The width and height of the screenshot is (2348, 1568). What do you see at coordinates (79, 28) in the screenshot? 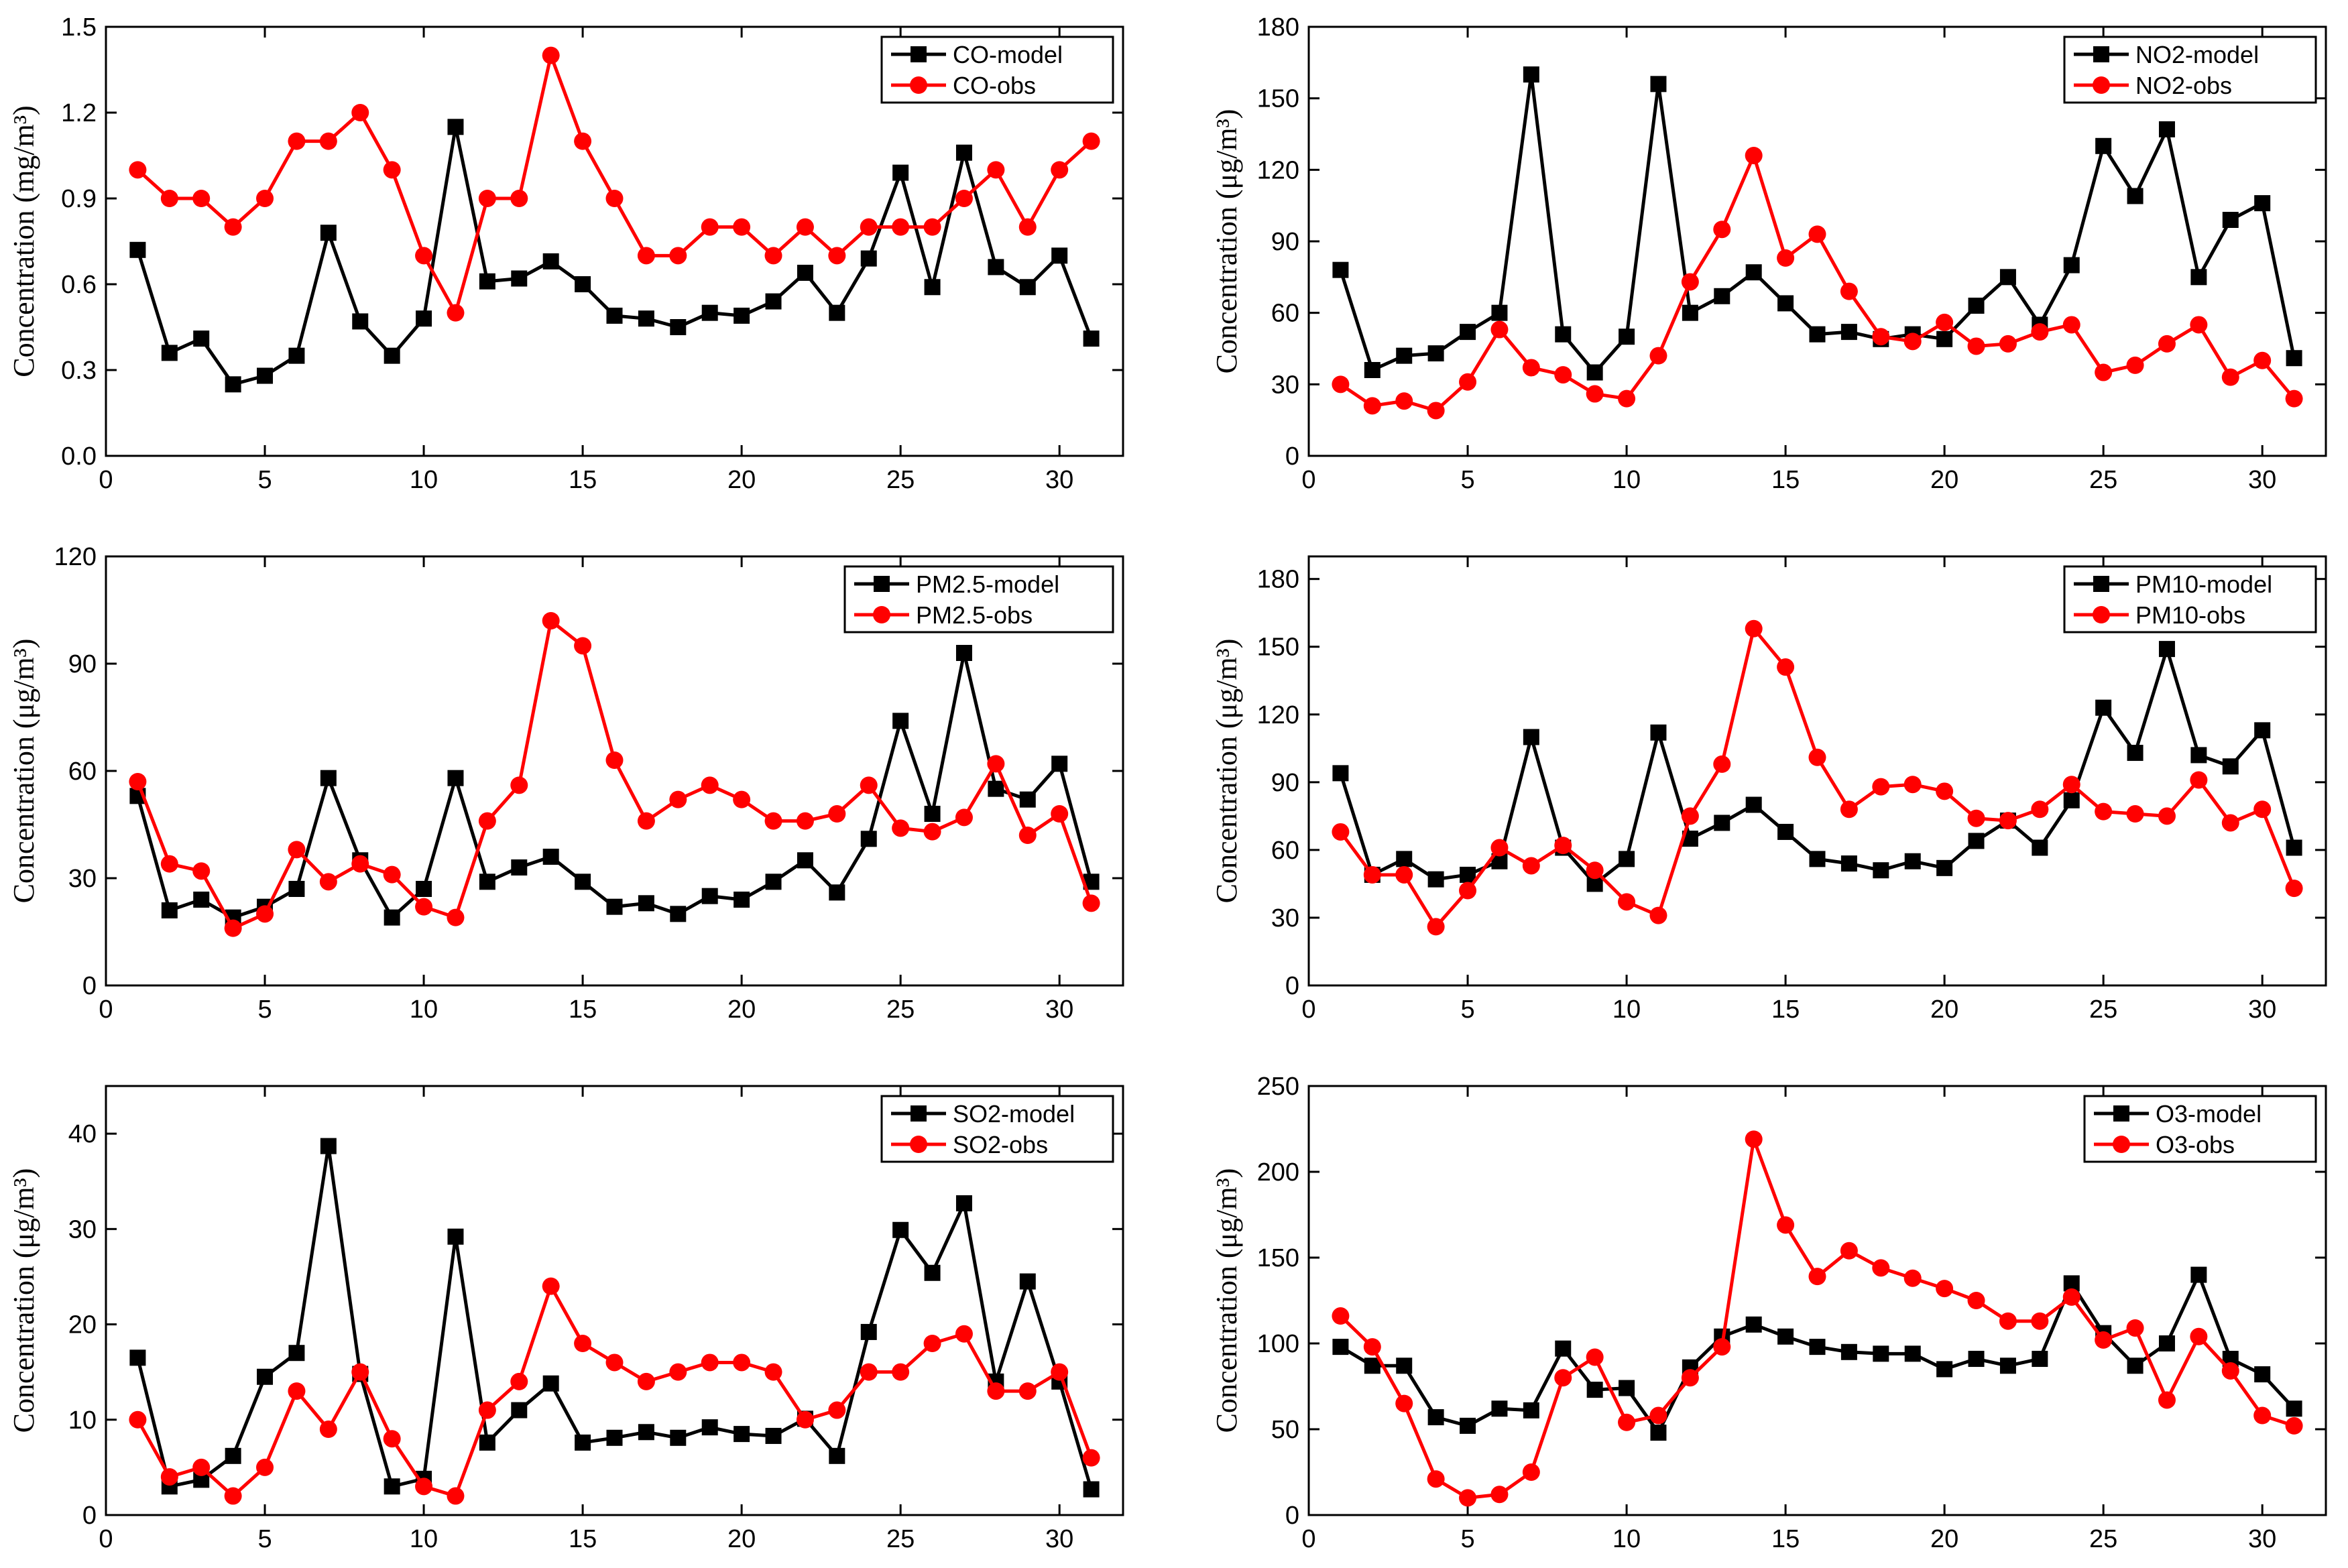
I see `y-tick-label: 1.5` at bounding box center [79, 28].